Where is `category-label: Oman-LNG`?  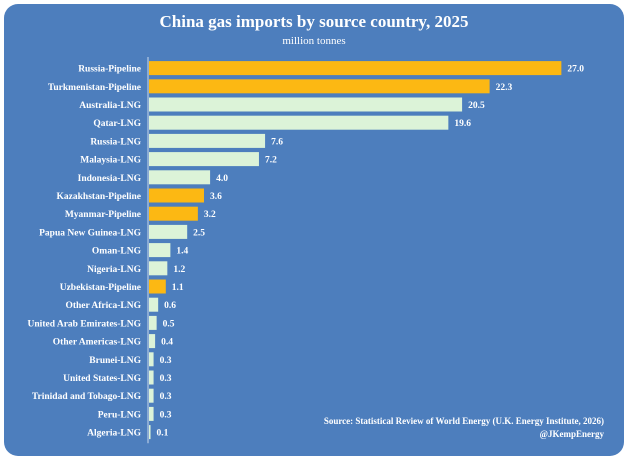
category-label: Oman-LNG is located at coordinates (117, 252).